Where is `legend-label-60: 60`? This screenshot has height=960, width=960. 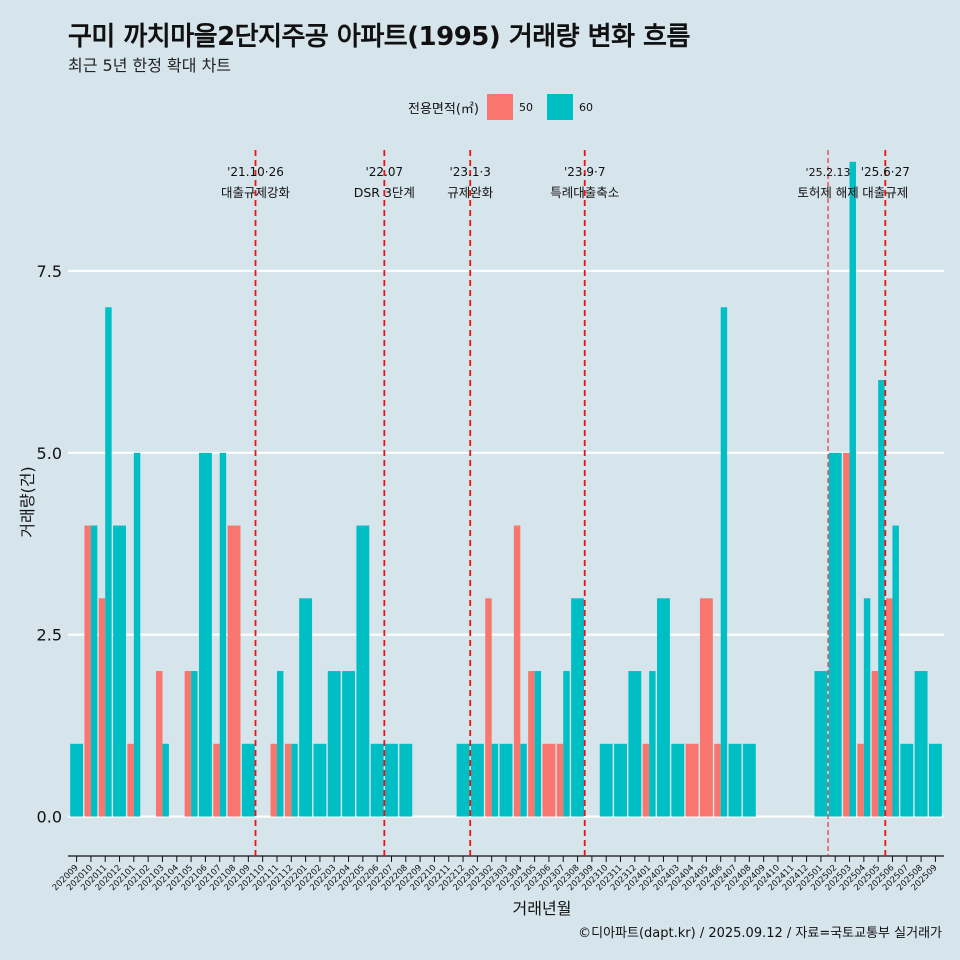
legend-label-60: 60 is located at coordinates (585, 107).